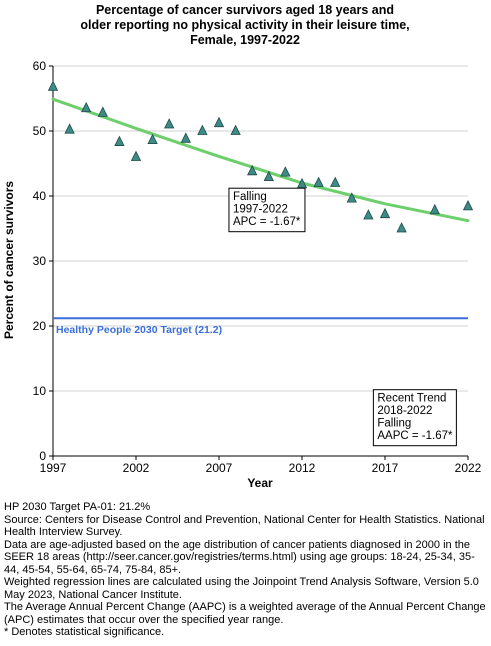 Image resolution: width=491 pixels, height=646 pixels. Describe the element at coordinates (185, 137) in the screenshot. I see `data-point-2005` at that location.